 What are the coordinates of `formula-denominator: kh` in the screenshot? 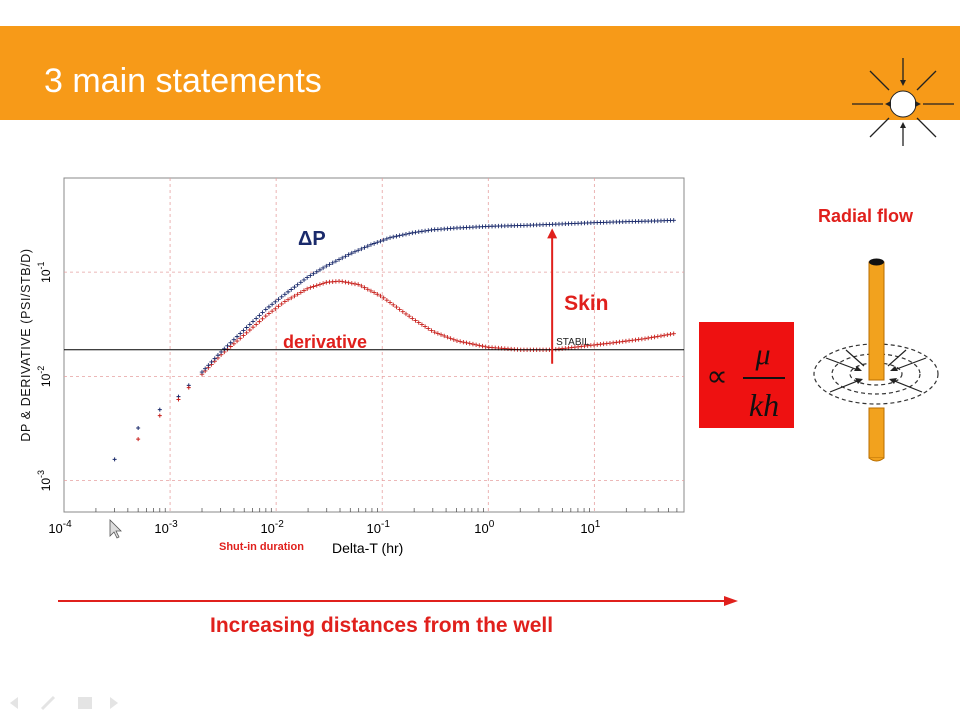 It's located at (764, 405).